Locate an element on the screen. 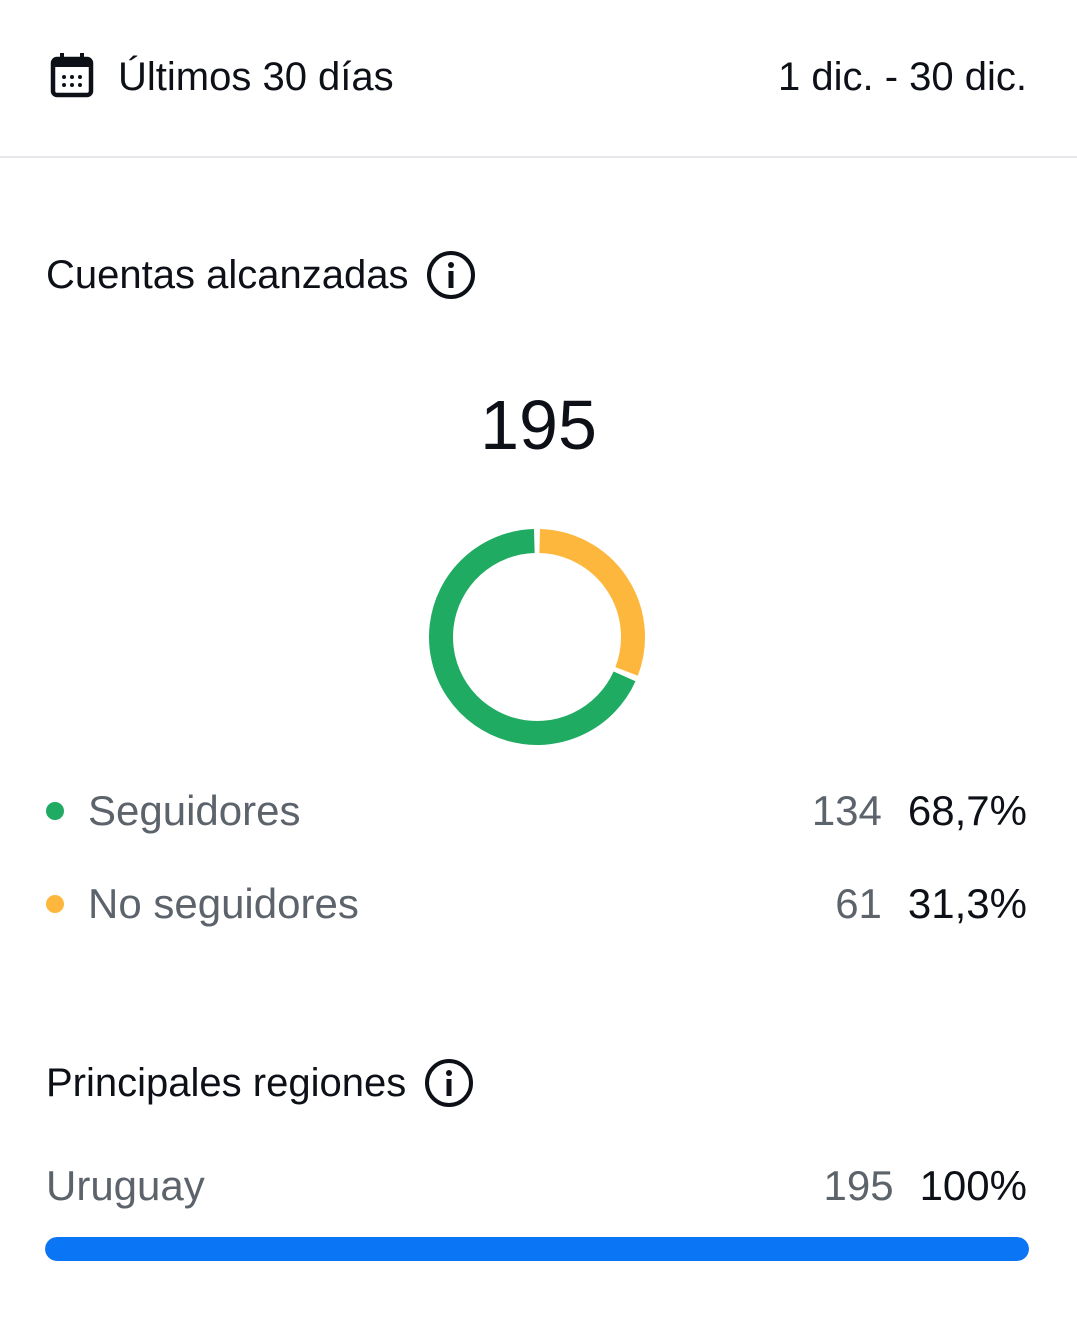 Image resolution: width=1077 pixels, height=1342 pixels. regions-title: Principales regiones is located at coordinates (226, 1083).